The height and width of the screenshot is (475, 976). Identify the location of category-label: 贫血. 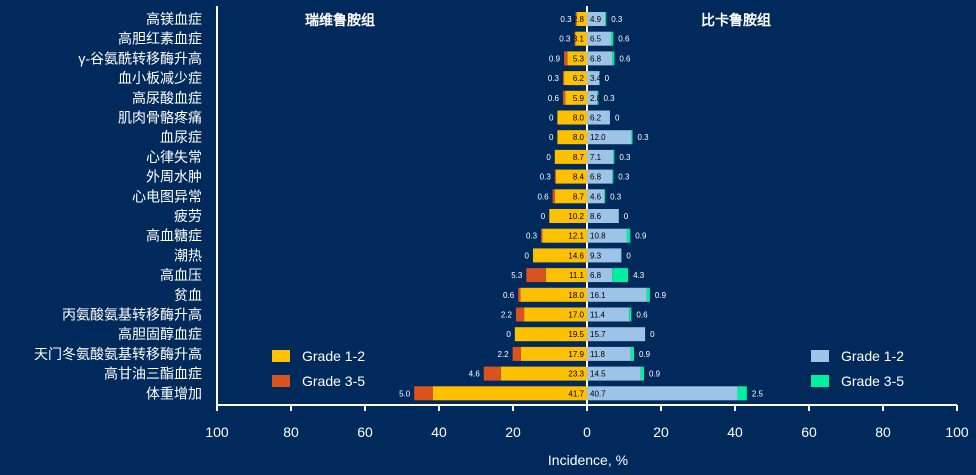
(188, 295).